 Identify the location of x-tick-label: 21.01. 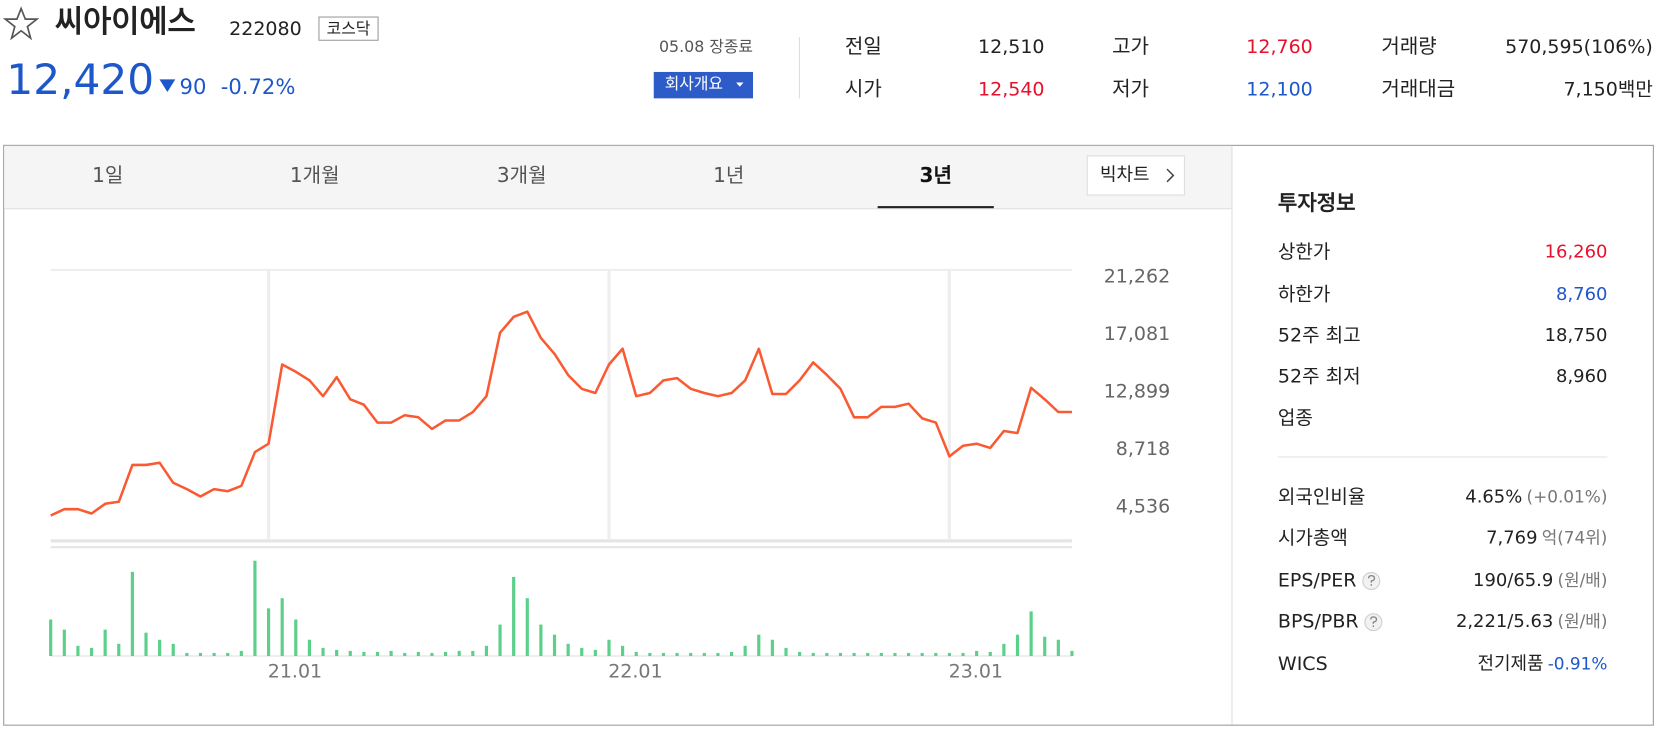
(295, 671).